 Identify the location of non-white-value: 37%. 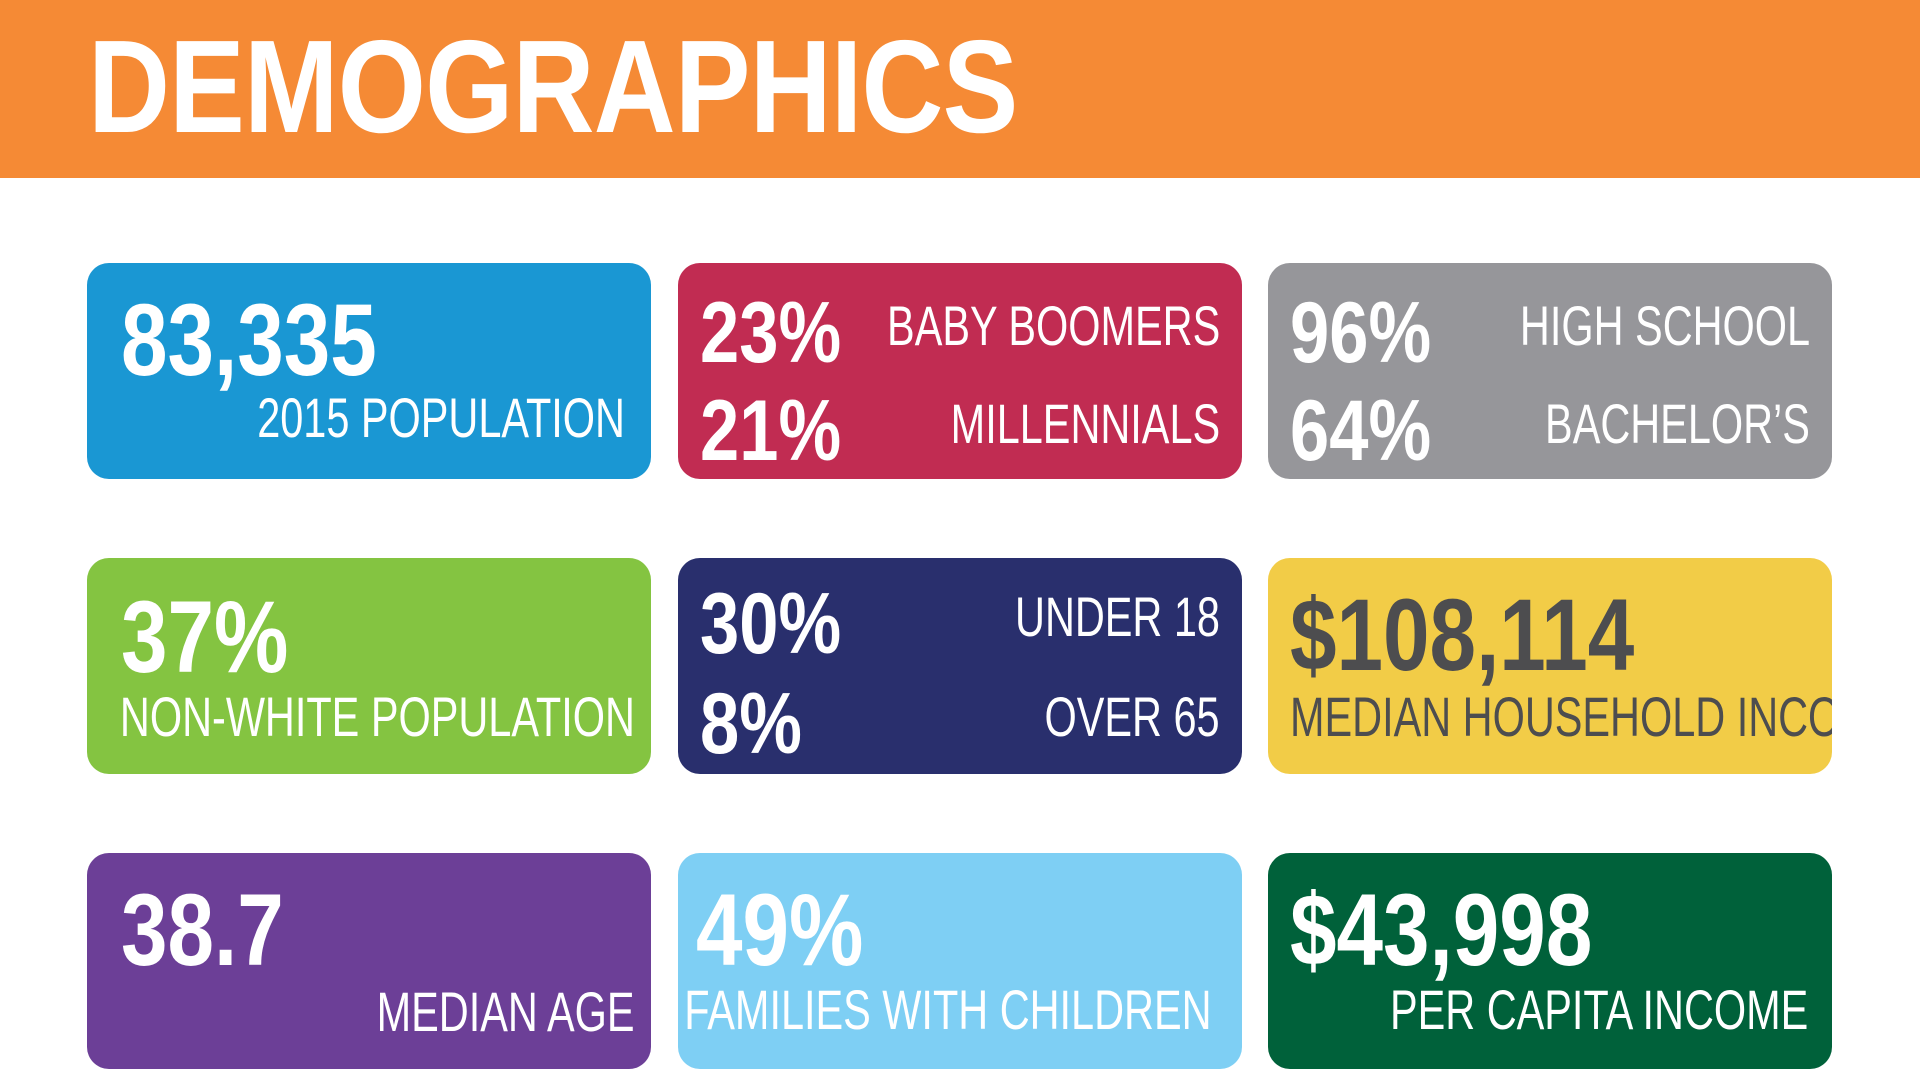
(205, 637).